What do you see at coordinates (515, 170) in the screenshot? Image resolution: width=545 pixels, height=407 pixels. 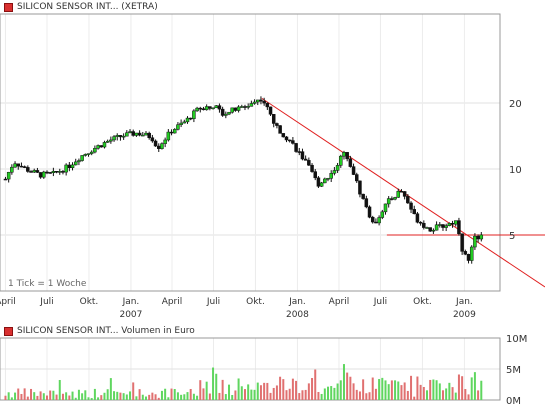 I see `price-tick-label: 10` at bounding box center [515, 170].